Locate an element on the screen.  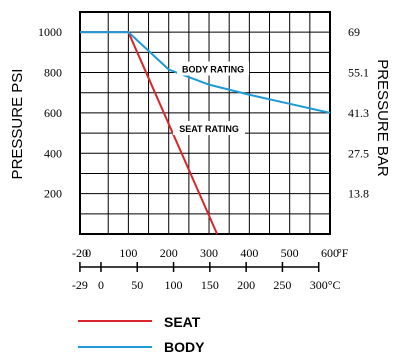
y-axis-label-right: PRESSURE BAR is located at coordinates (382, 118).